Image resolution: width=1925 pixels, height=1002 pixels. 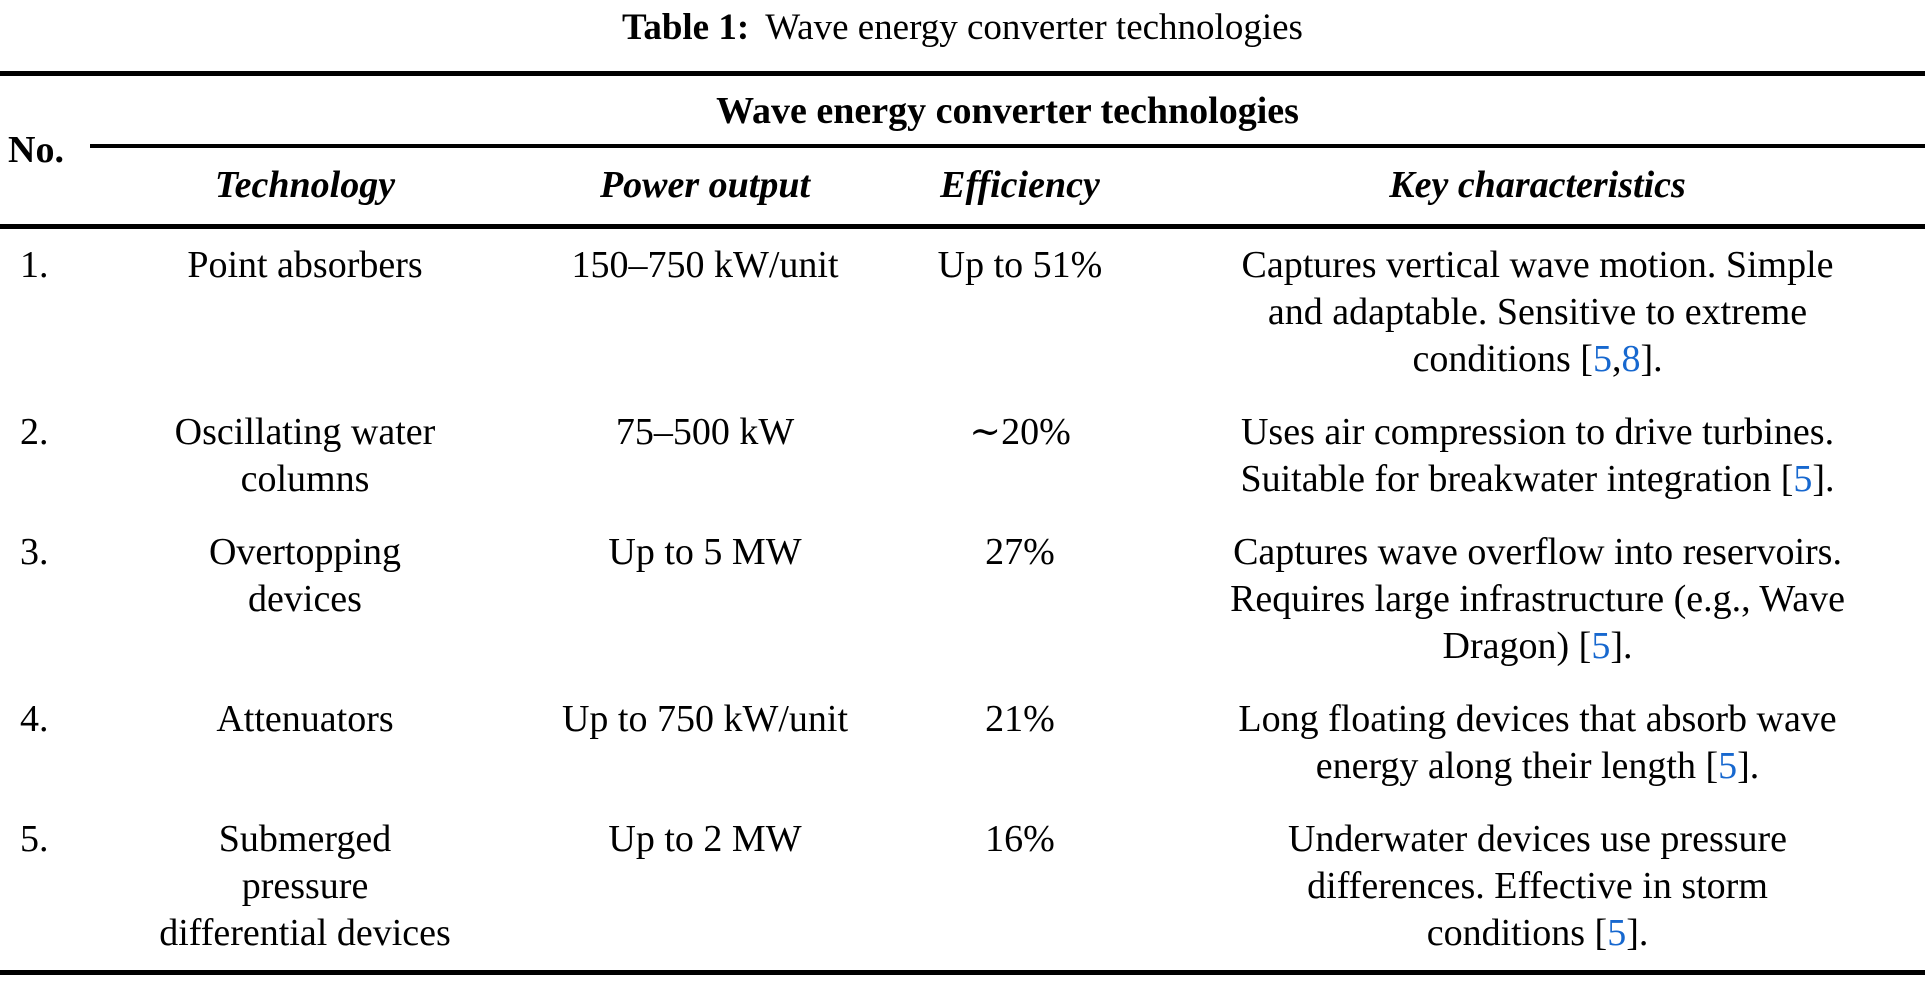 What do you see at coordinates (705, 432) in the screenshot?
I see `power-output-cell: 75–500 kW` at bounding box center [705, 432].